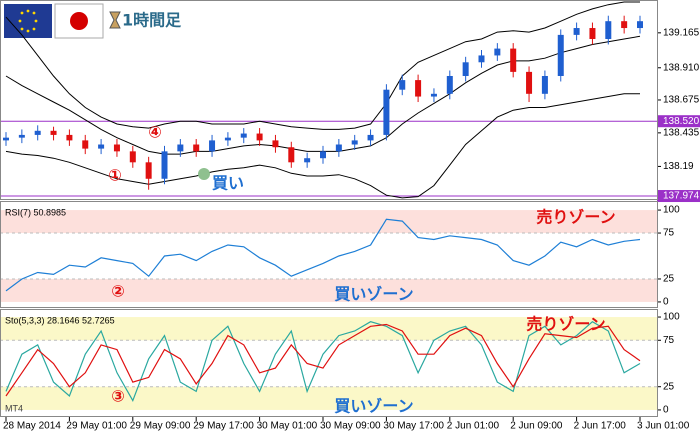  I want to click on x-tick-label: 29 May 17:00, so click(223, 426).